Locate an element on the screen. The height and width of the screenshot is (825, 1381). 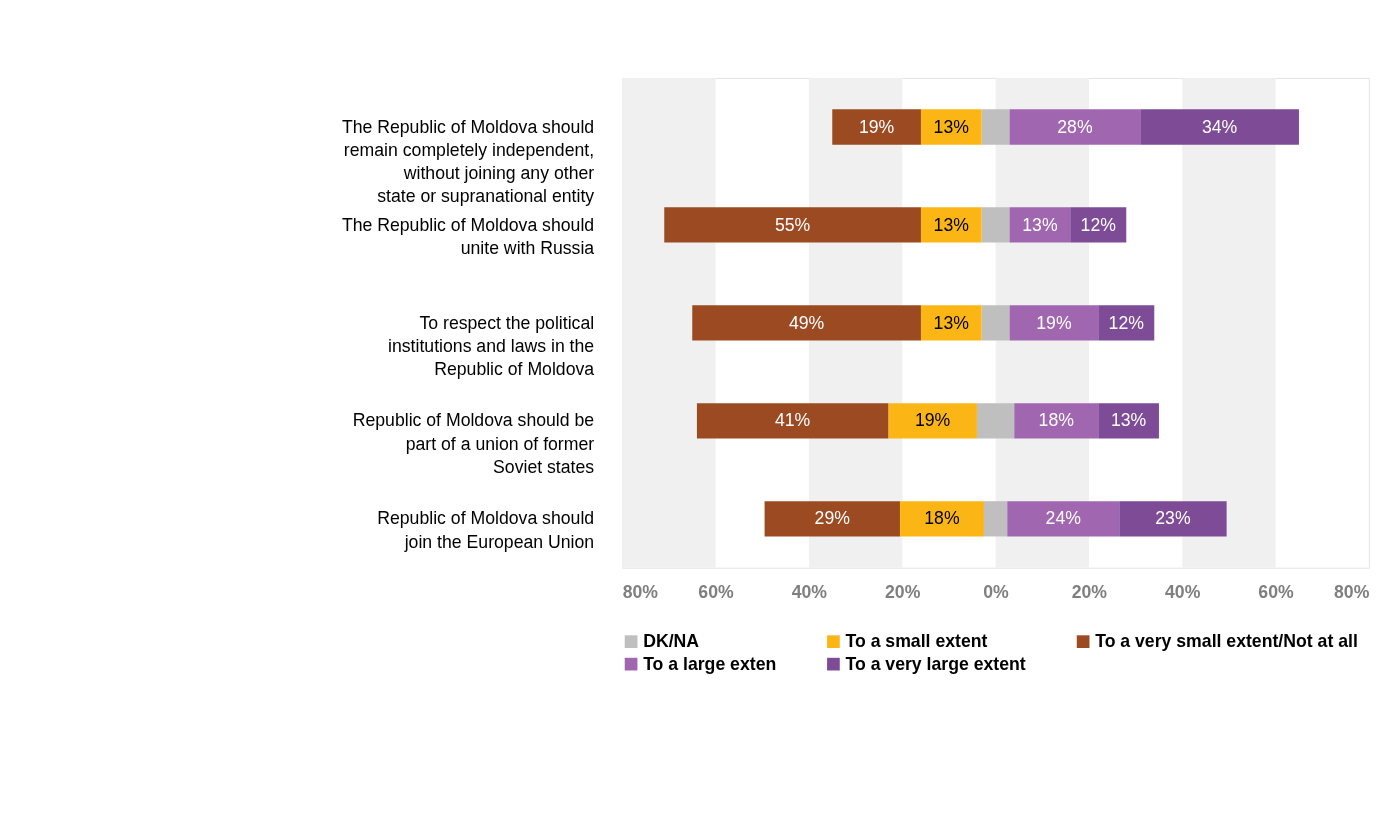
y-tick-label: To respect the political institutions and laws in the Republic of Moldova is located at coordinates (491, 346).